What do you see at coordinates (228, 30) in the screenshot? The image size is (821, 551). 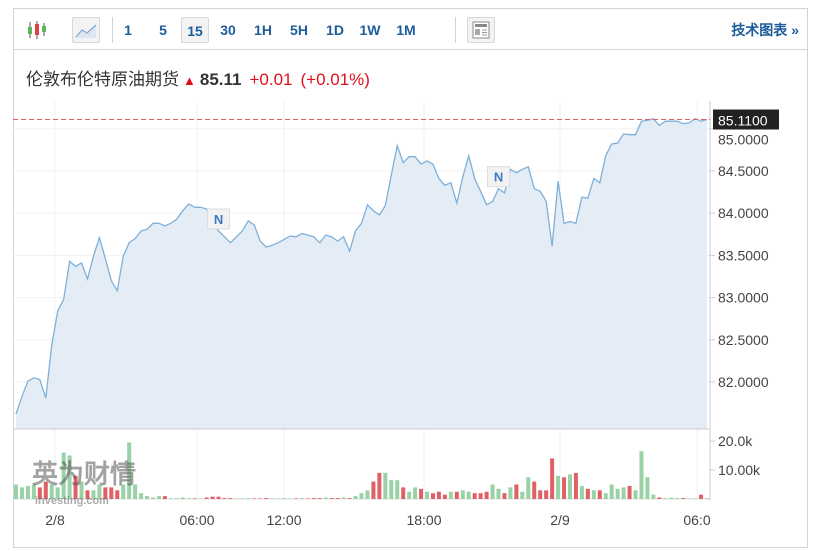 I see `interval-30: 30` at bounding box center [228, 30].